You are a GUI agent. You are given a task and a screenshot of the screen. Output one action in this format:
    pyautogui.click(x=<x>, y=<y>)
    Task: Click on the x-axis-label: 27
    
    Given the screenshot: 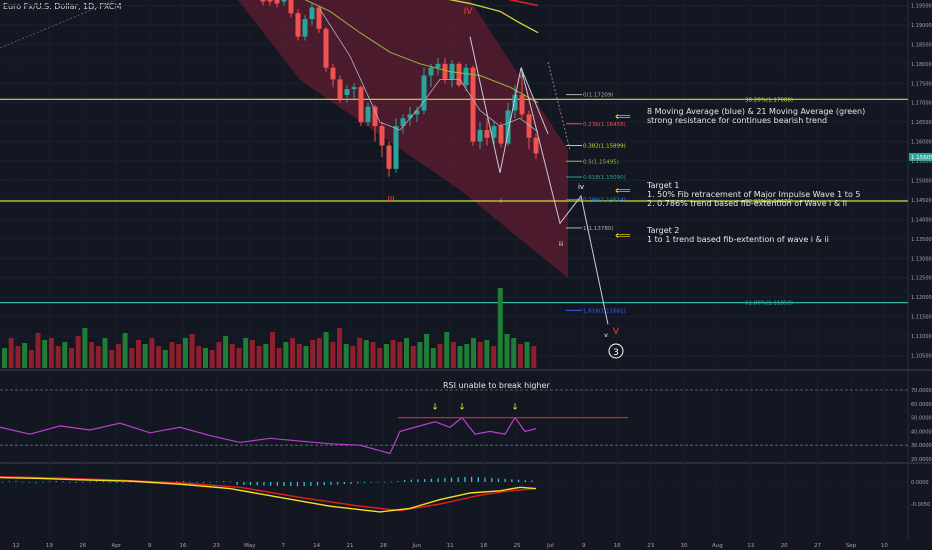 What is the action you would take?
    pyautogui.click(x=817, y=546)
    